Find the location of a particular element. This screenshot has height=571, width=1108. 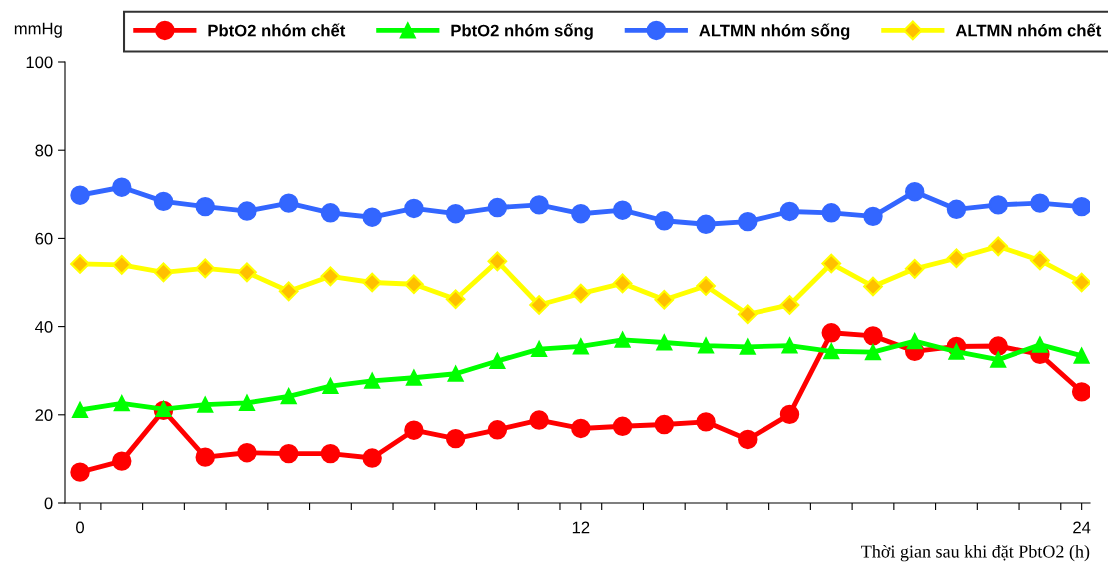

x-tick-label: 0 is located at coordinates (80, 527).